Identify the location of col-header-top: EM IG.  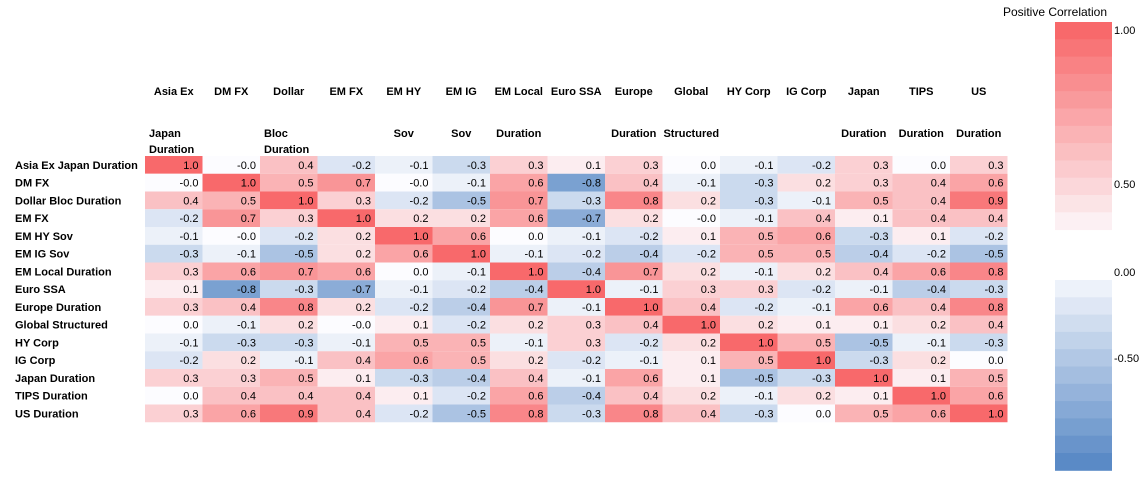
(461, 92).